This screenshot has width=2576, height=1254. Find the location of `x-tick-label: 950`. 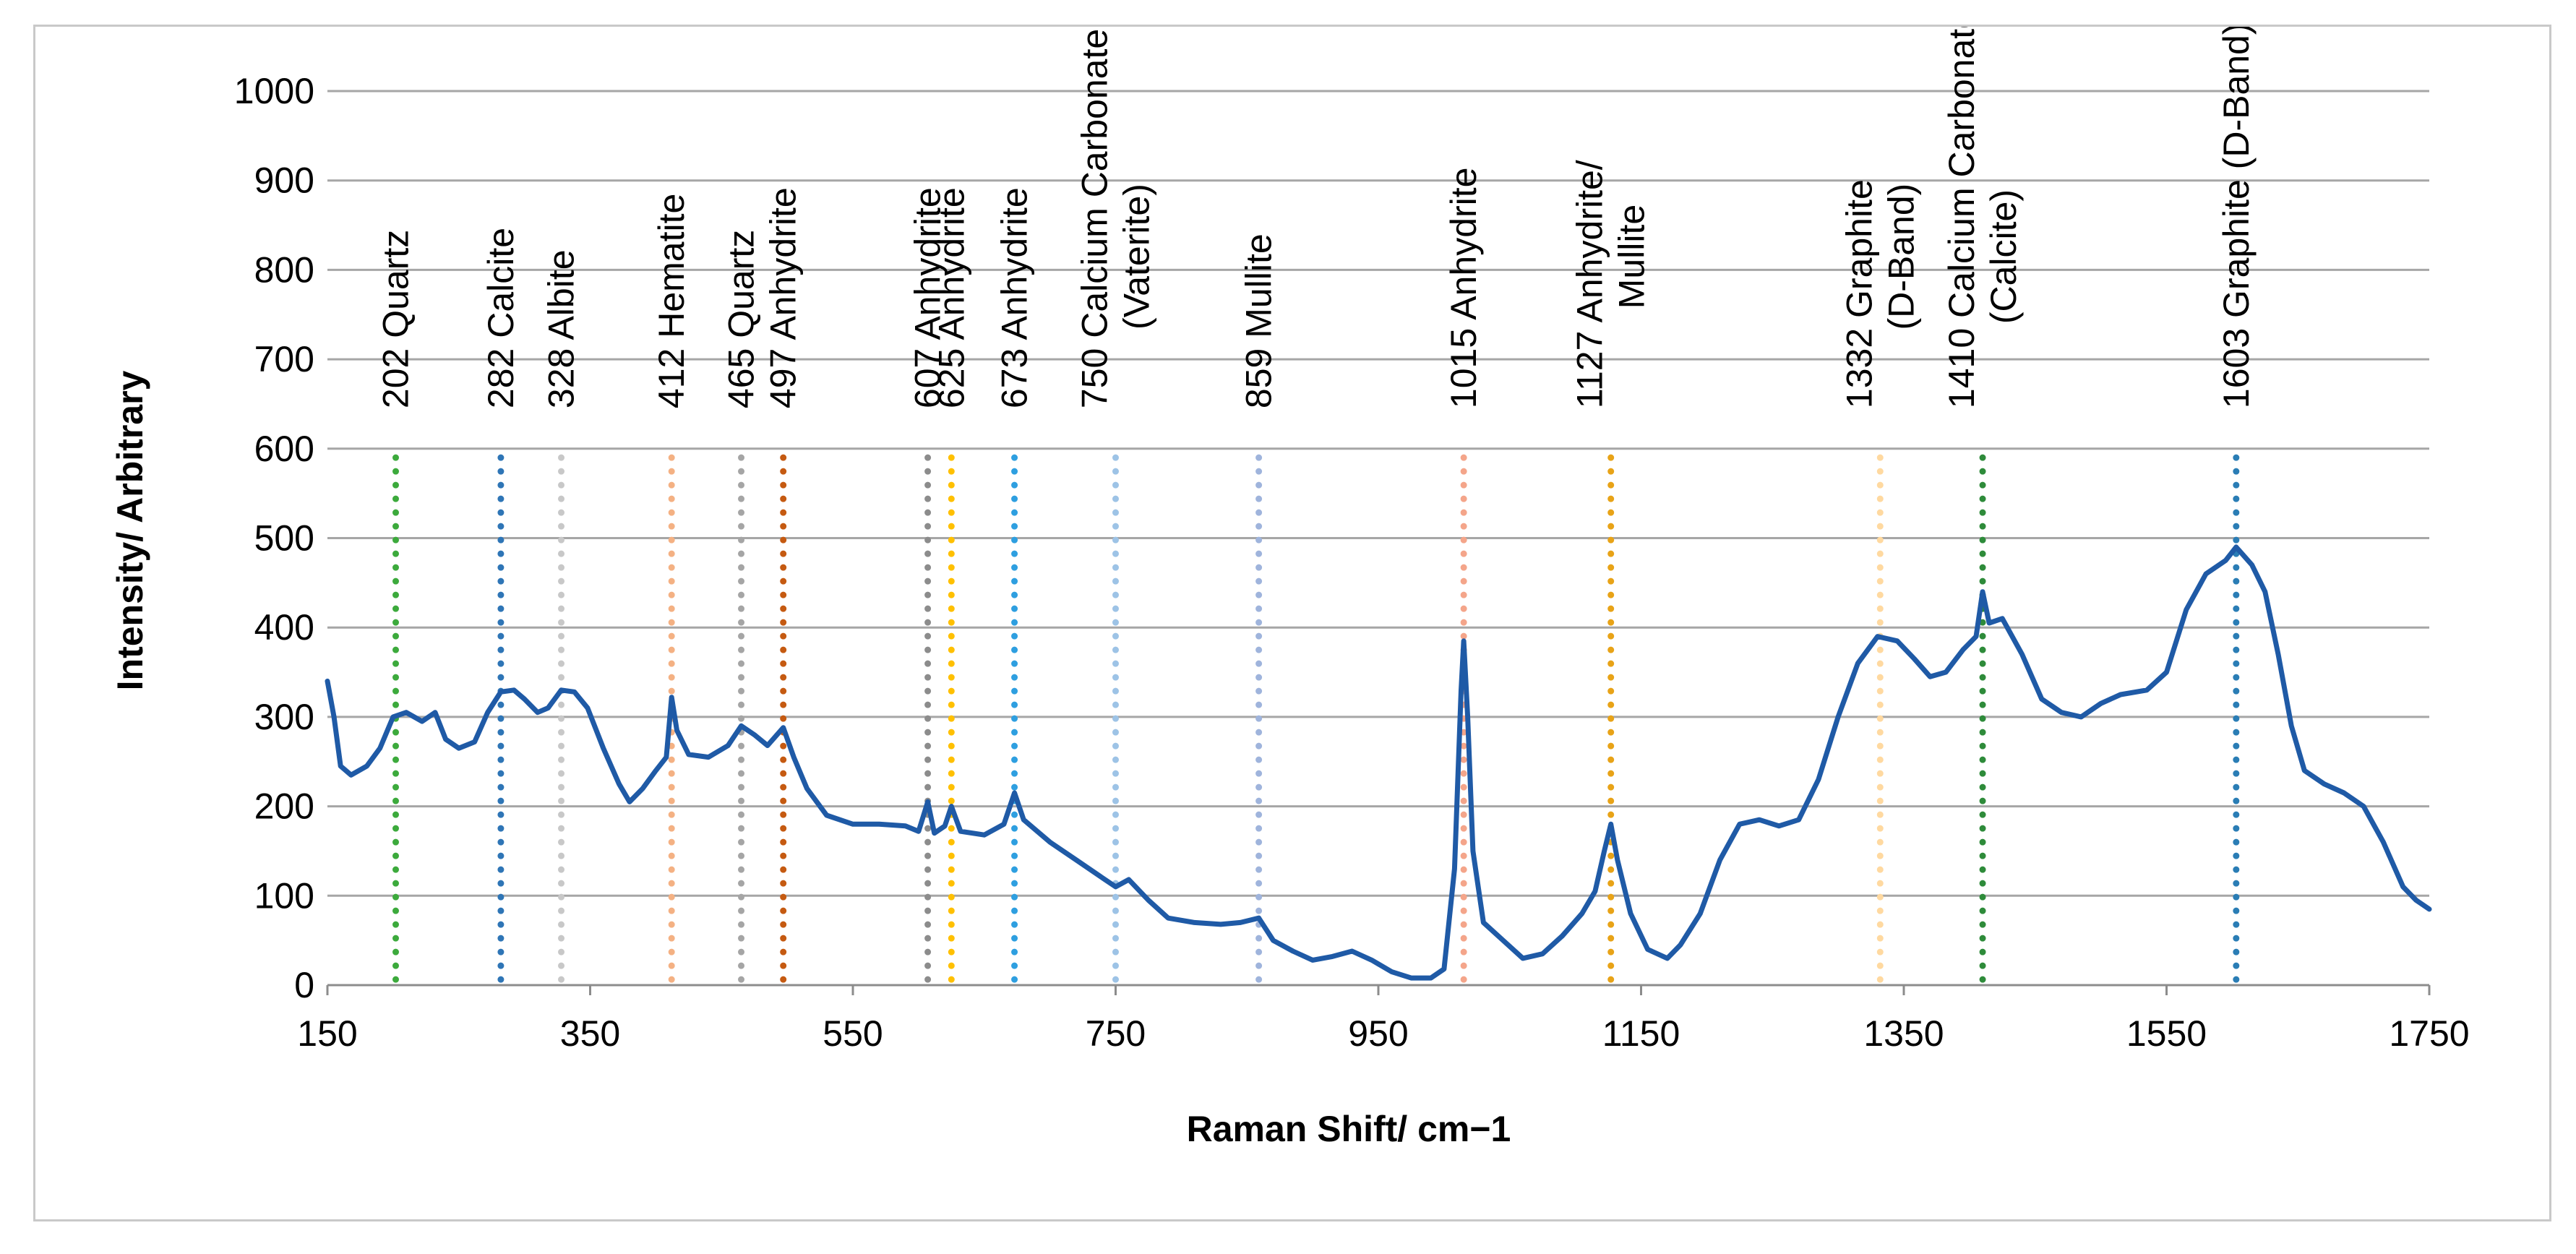

x-tick-label: 950 is located at coordinates (1378, 1034).